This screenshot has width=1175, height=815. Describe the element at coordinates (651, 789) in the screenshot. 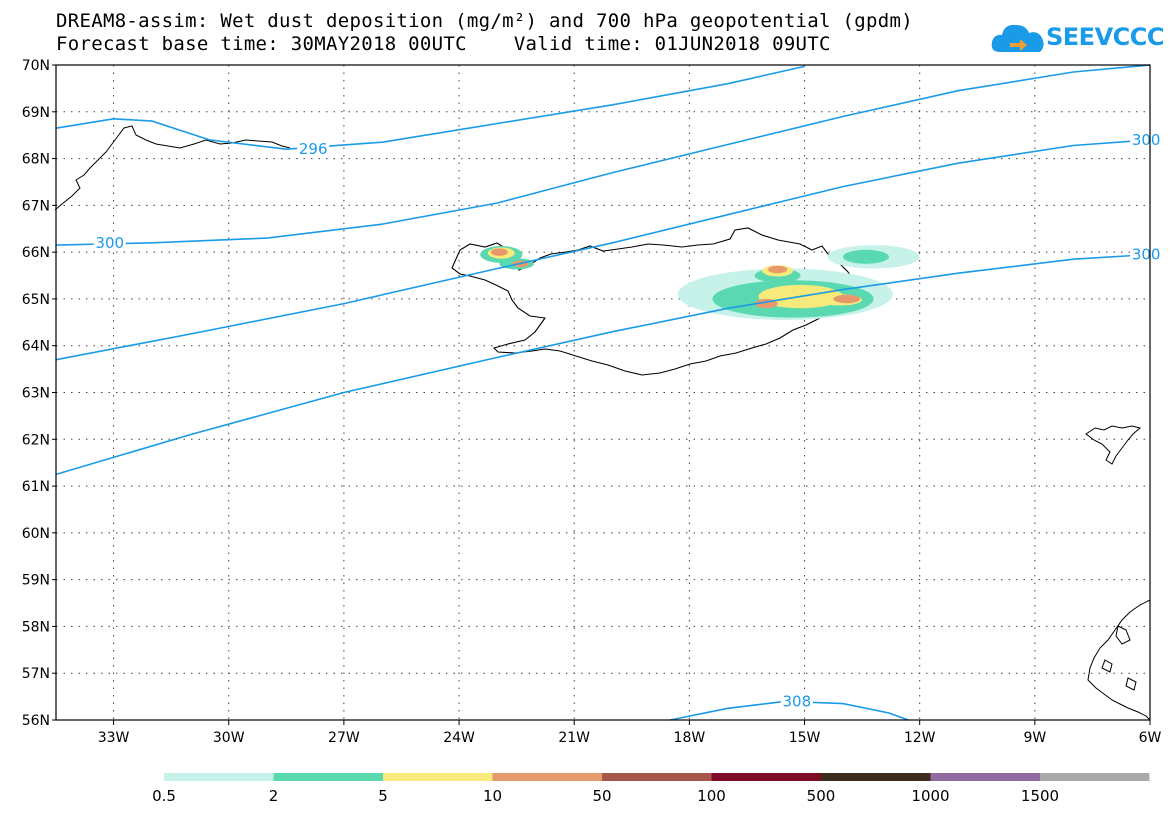

I see `colorbar: 0.5 2 5 10 50 100 500 1000 1500` at that location.